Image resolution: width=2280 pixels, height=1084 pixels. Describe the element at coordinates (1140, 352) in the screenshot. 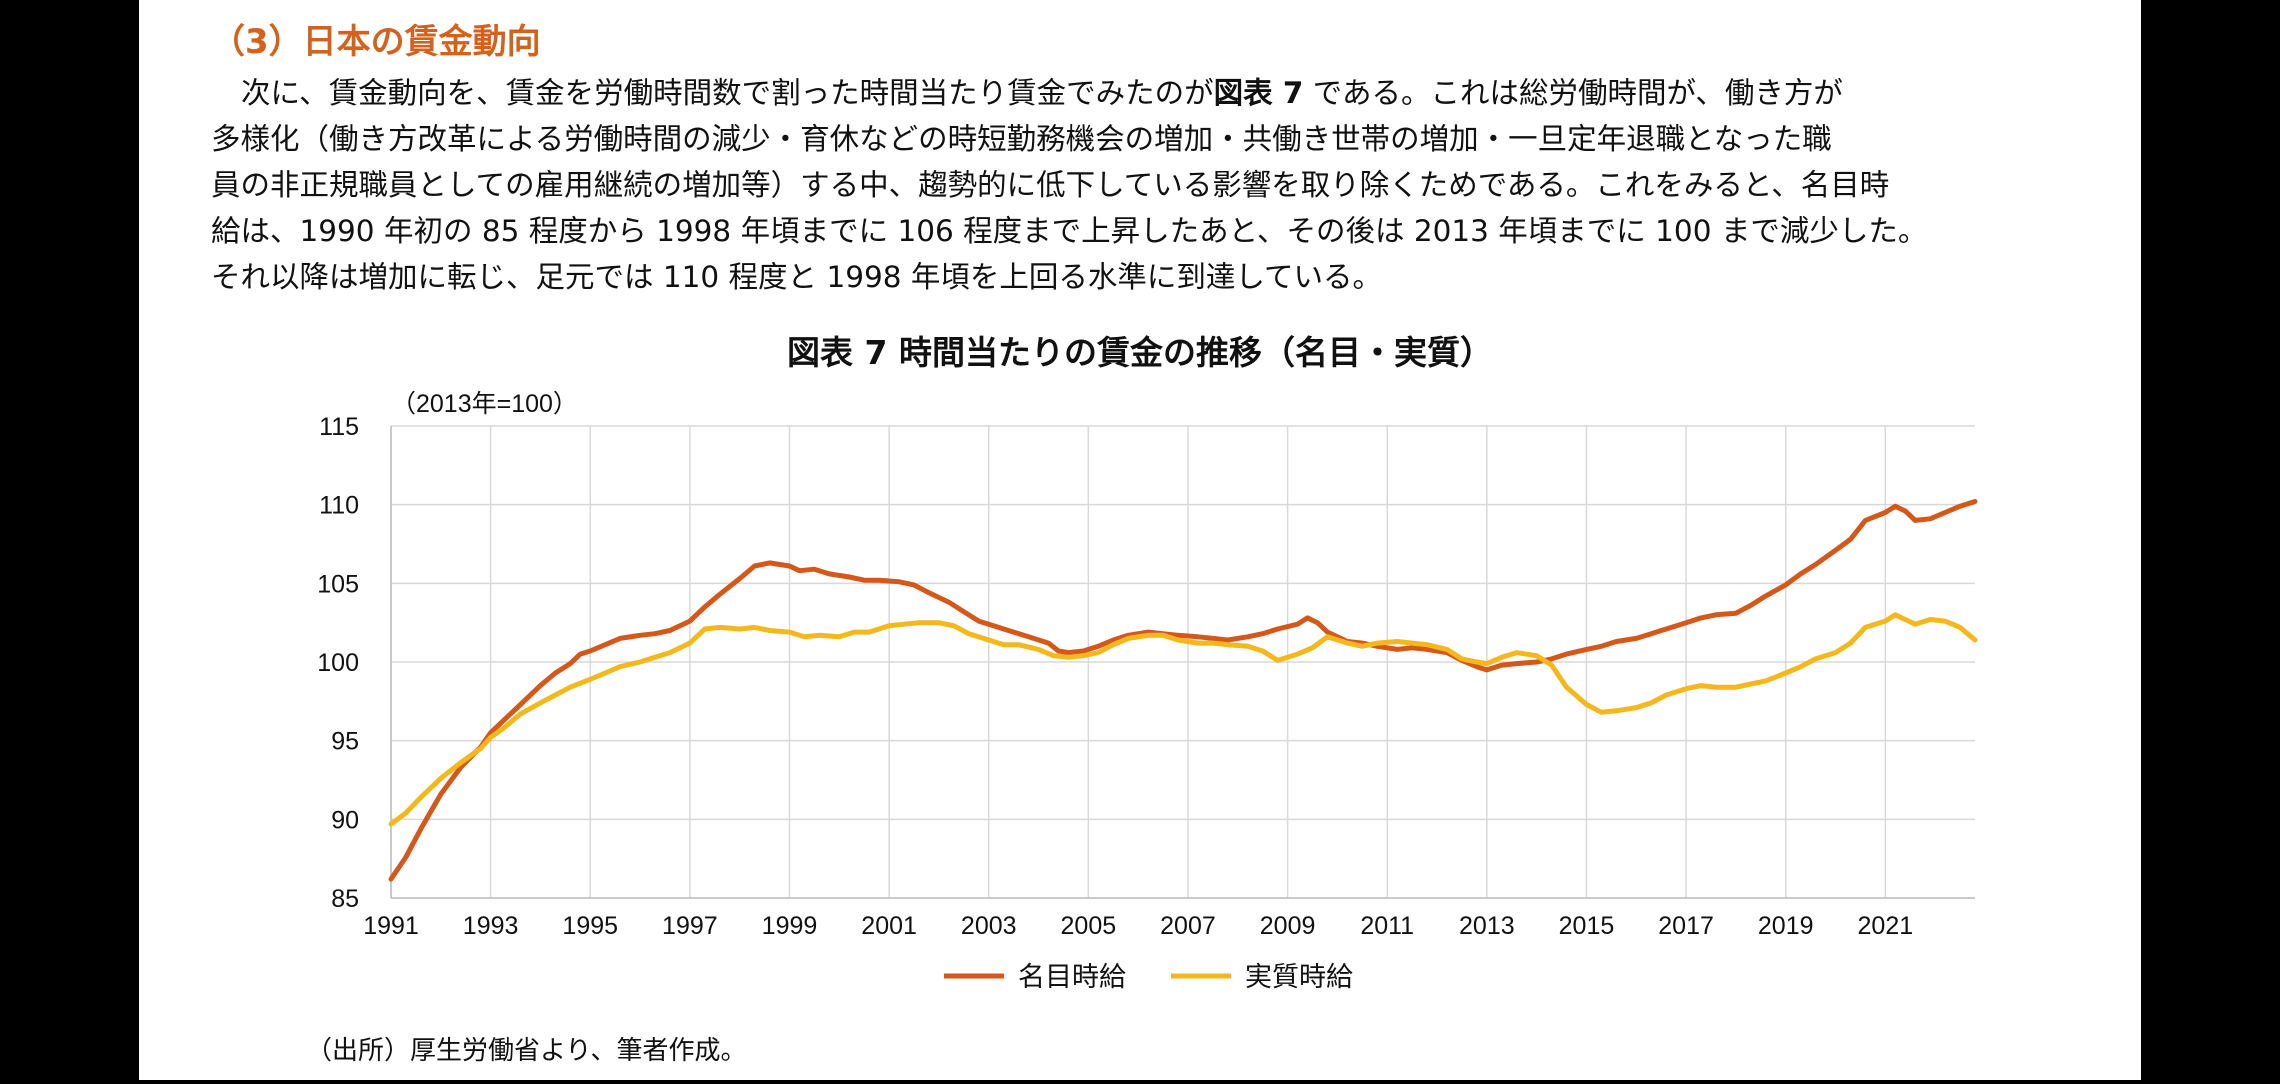

I see `chart-title: 図表 7 時間当たりの賃金の推移（名目・実質）` at that location.